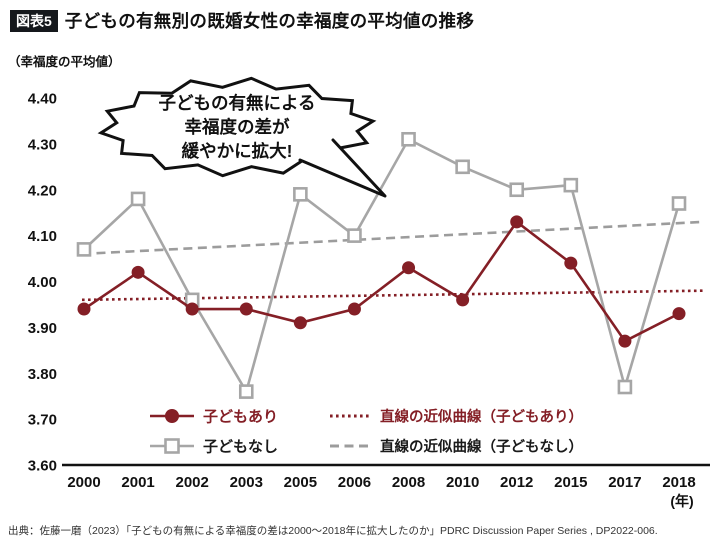 This screenshot has height=543, width=710. I want to click on y-tick-label: 4.10, so click(42, 236).